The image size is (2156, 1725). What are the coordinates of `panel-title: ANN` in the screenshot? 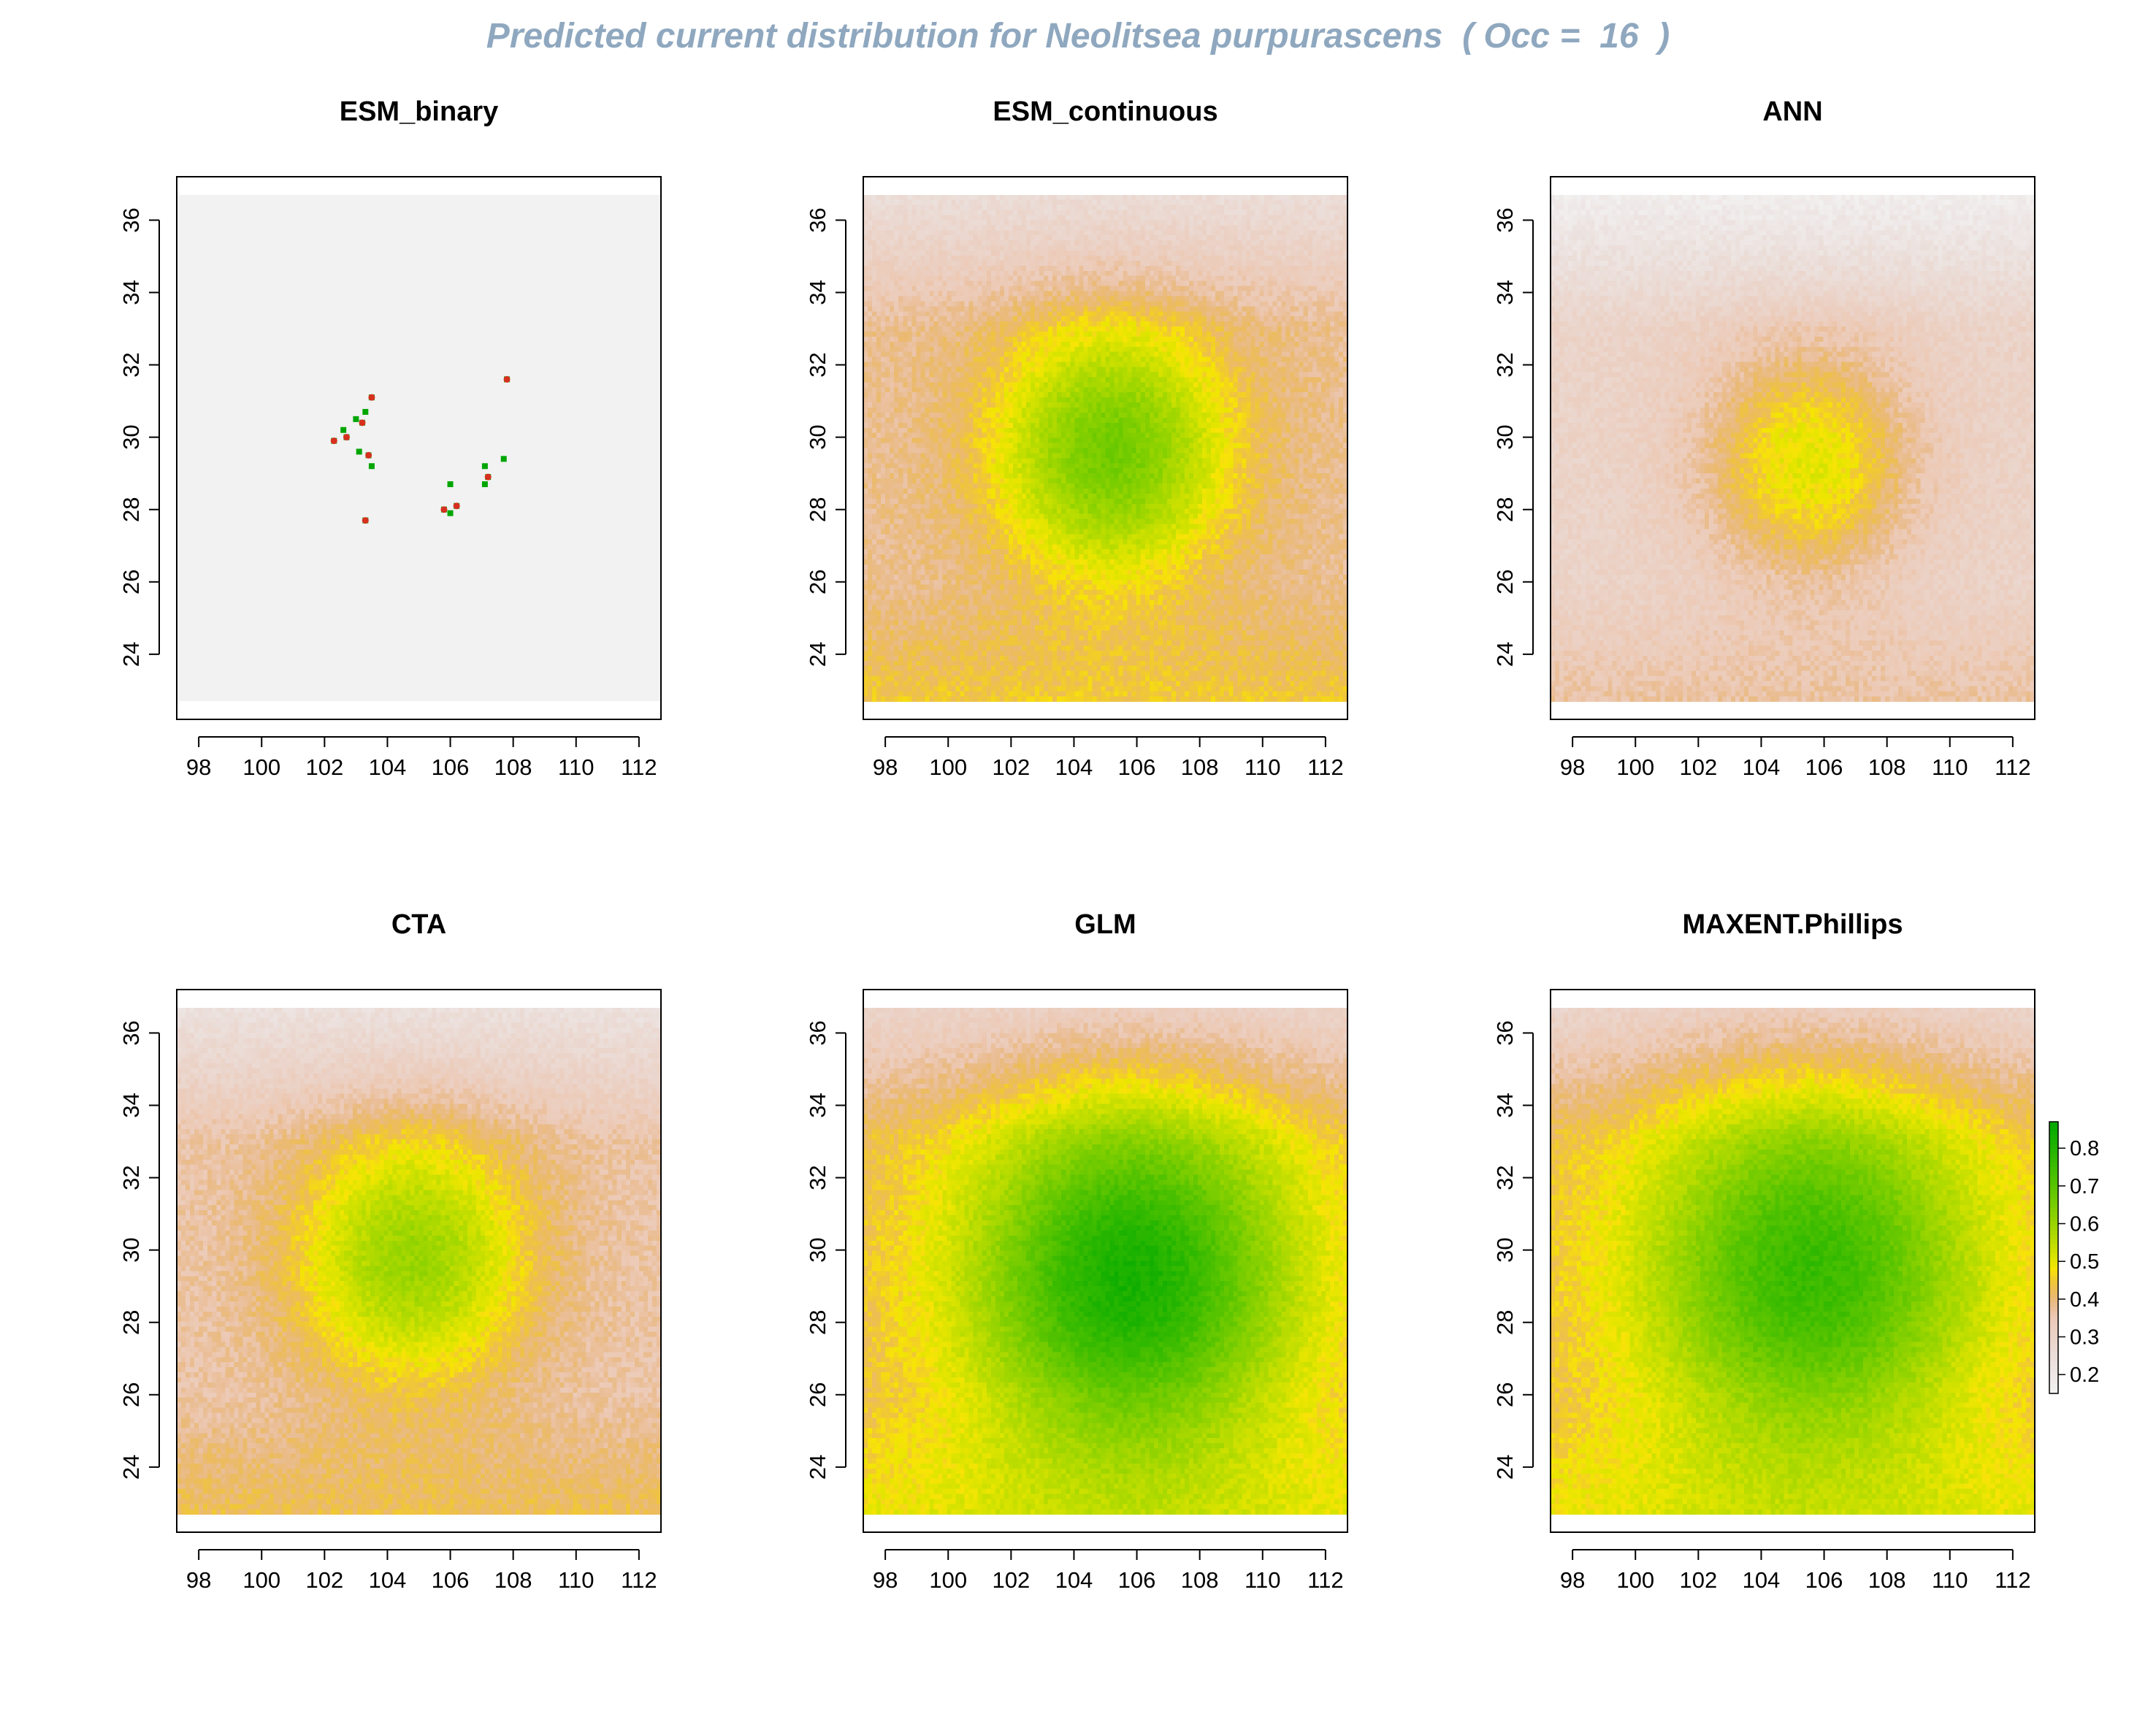 It's located at (1792, 111).